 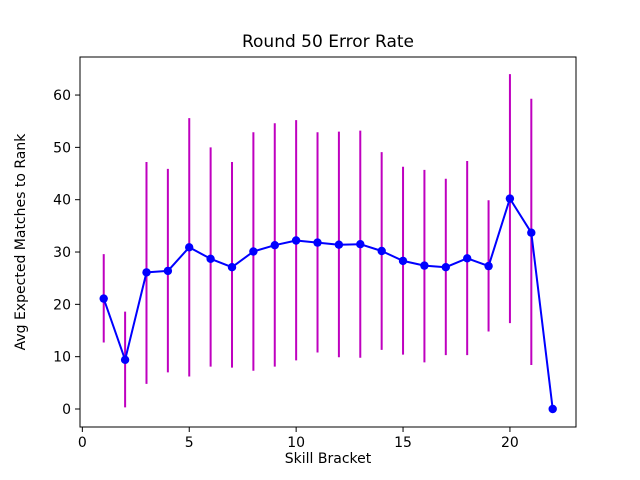 What do you see at coordinates (62, 253) in the screenshot?
I see `y-tick-label: 30` at bounding box center [62, 253].